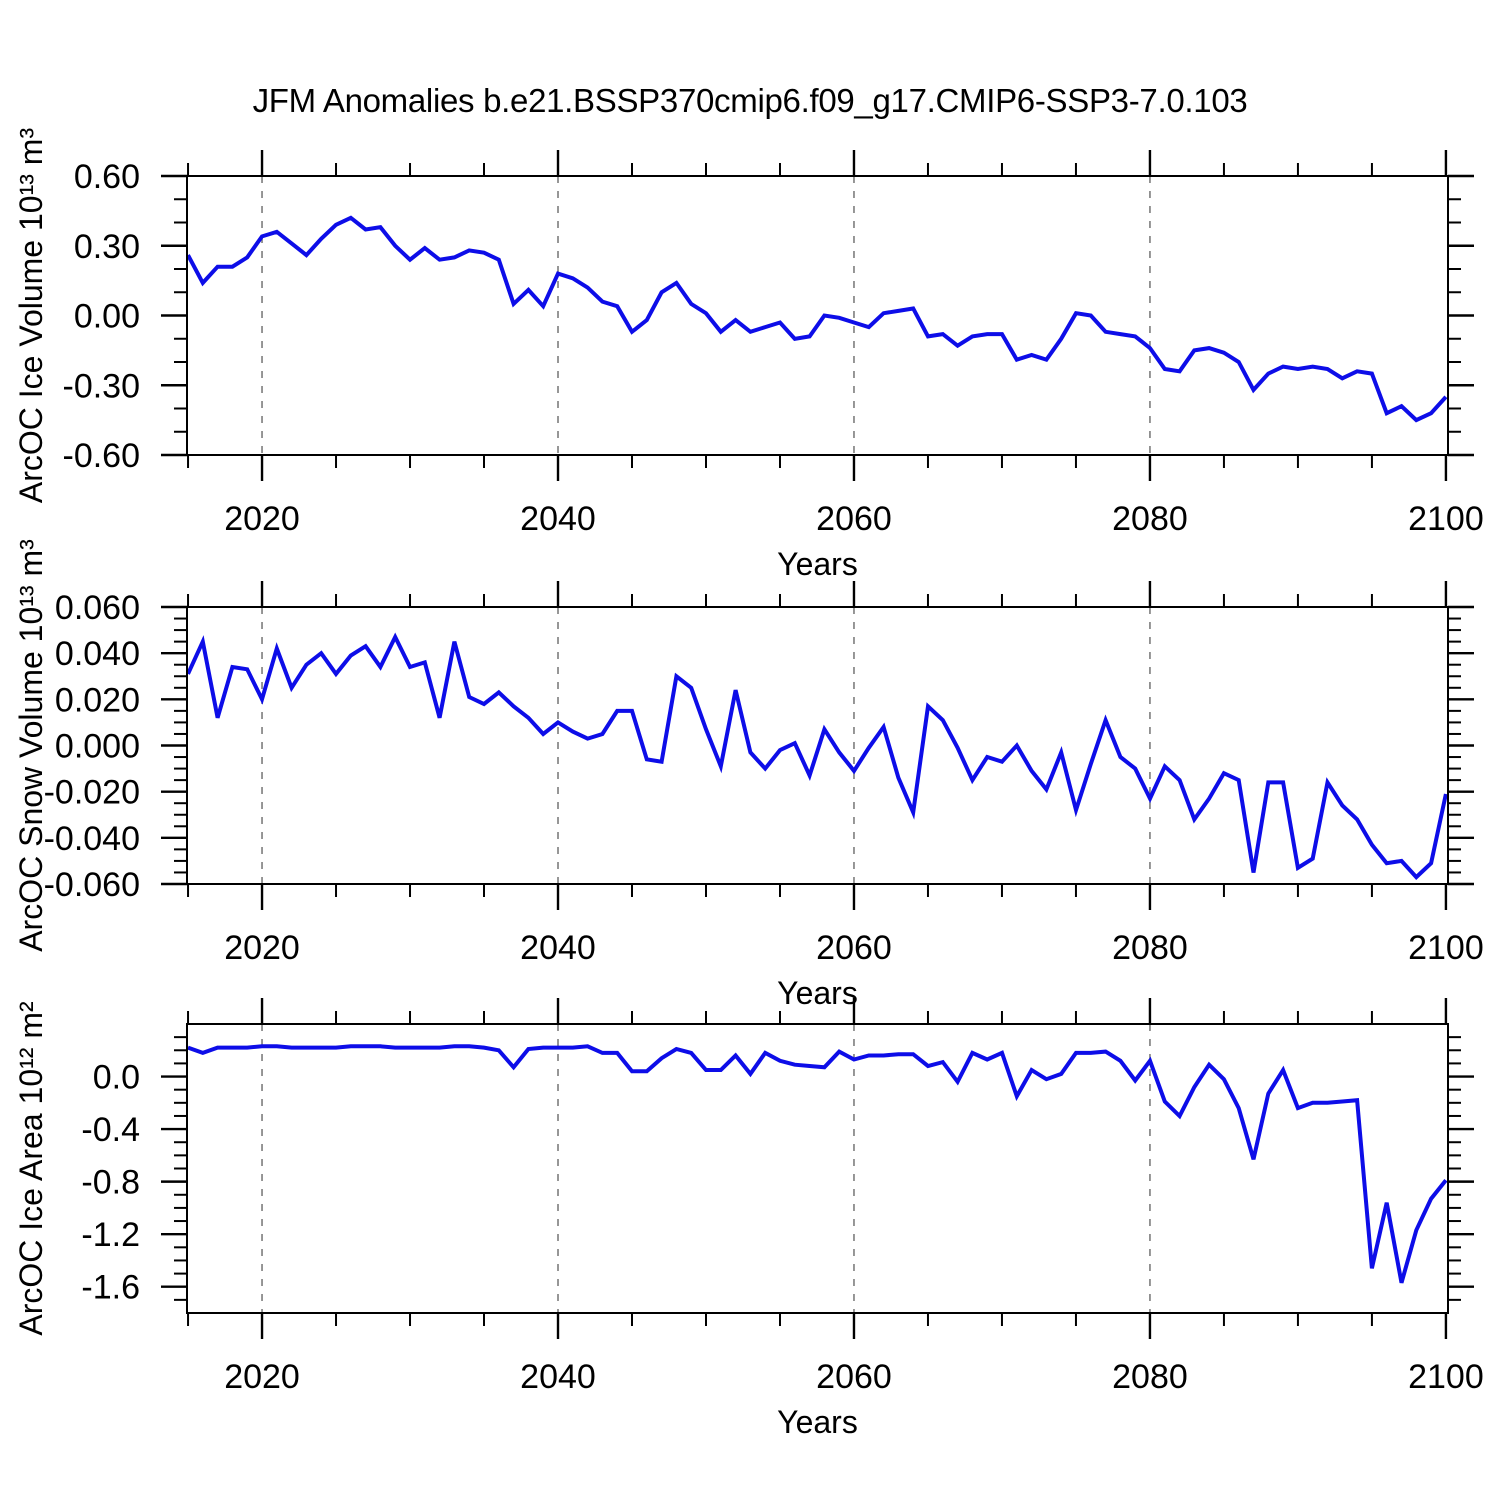 Image resolution: width=1500 pixels, height=1500 pixels. I want to click on y-tick-label: -0.040, so click(92, 839).